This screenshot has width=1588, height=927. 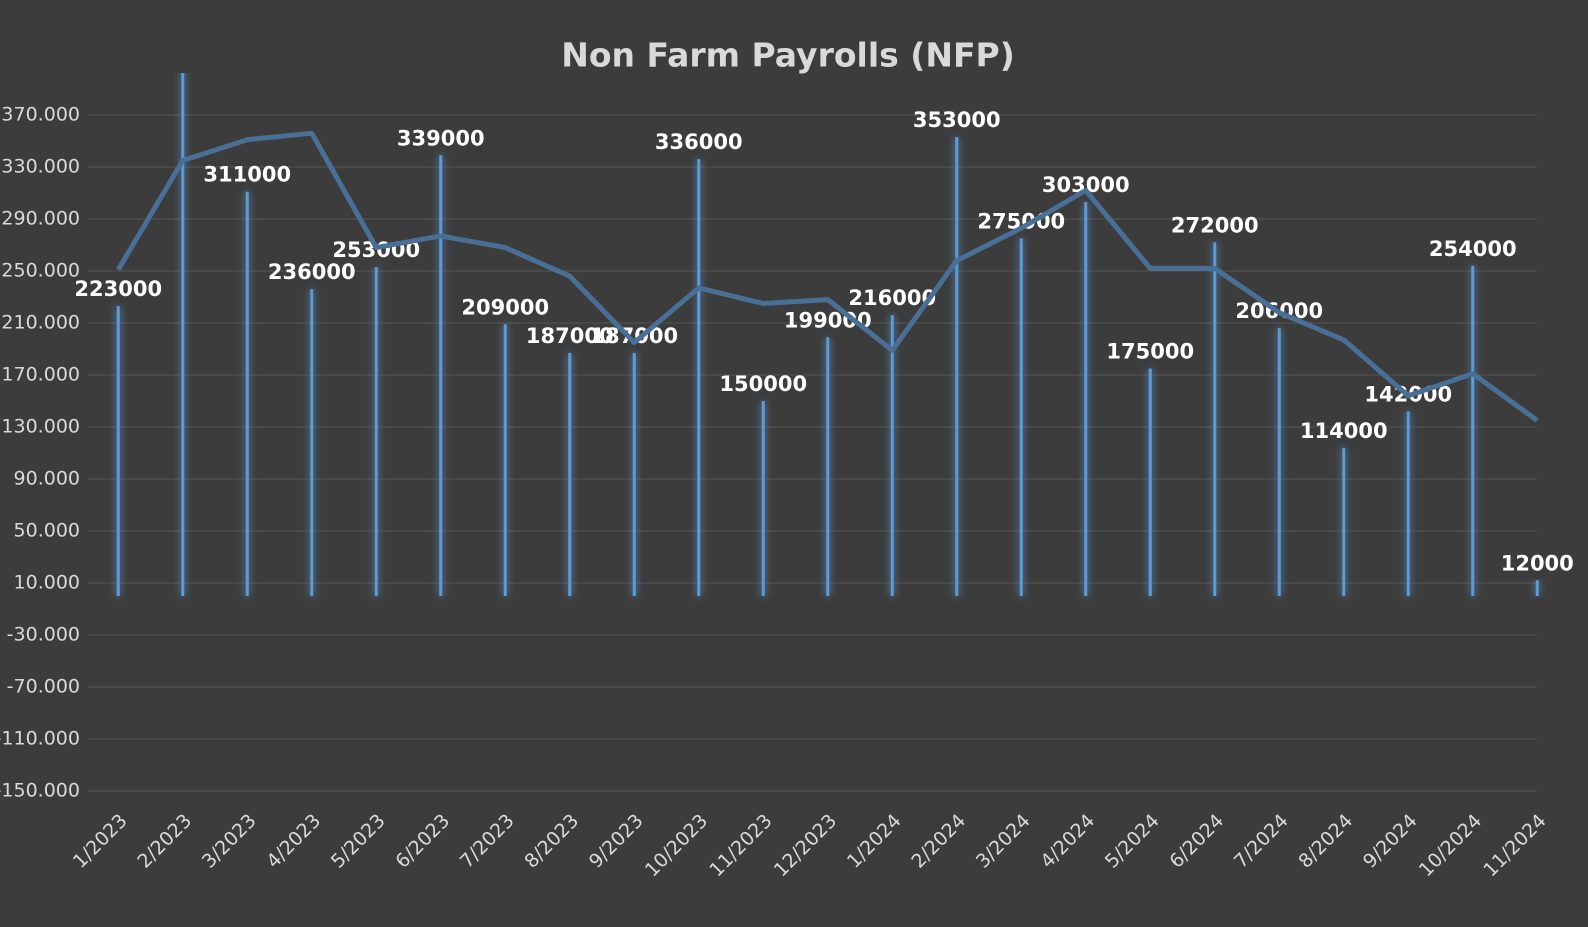 What do you see at coordinates (47, 479) in the screenshot?
I see `y-tick-label: 90.000` at bounding box center [47, 479].